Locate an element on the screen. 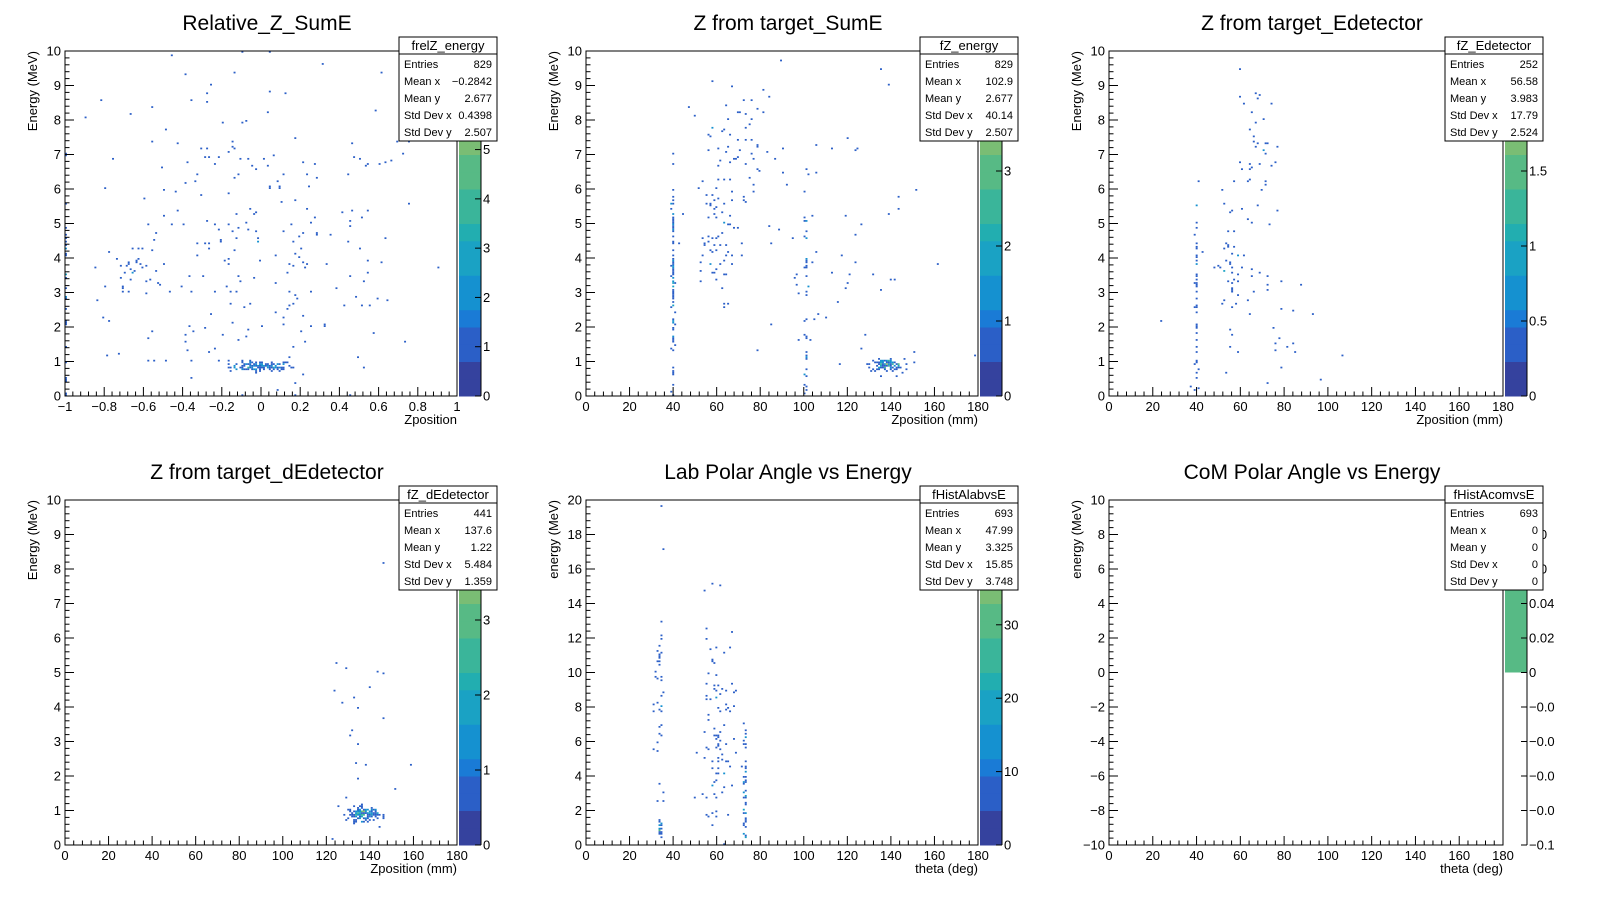  stats-value: 0.4398 is located at coordinates (475, 116).